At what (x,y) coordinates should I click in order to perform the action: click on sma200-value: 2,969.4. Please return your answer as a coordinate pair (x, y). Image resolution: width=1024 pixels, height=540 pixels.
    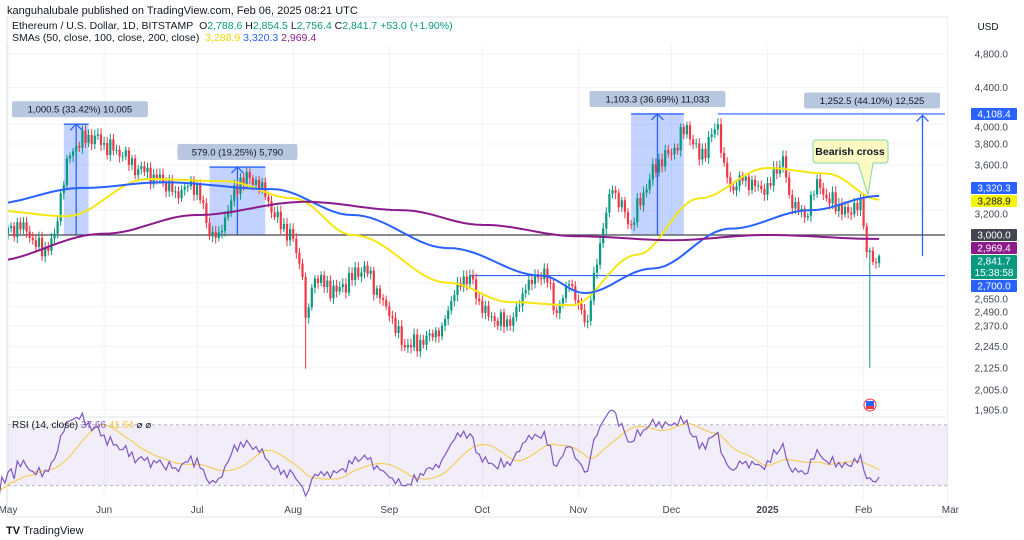
    Looking at the image, I should click on (299, 38).